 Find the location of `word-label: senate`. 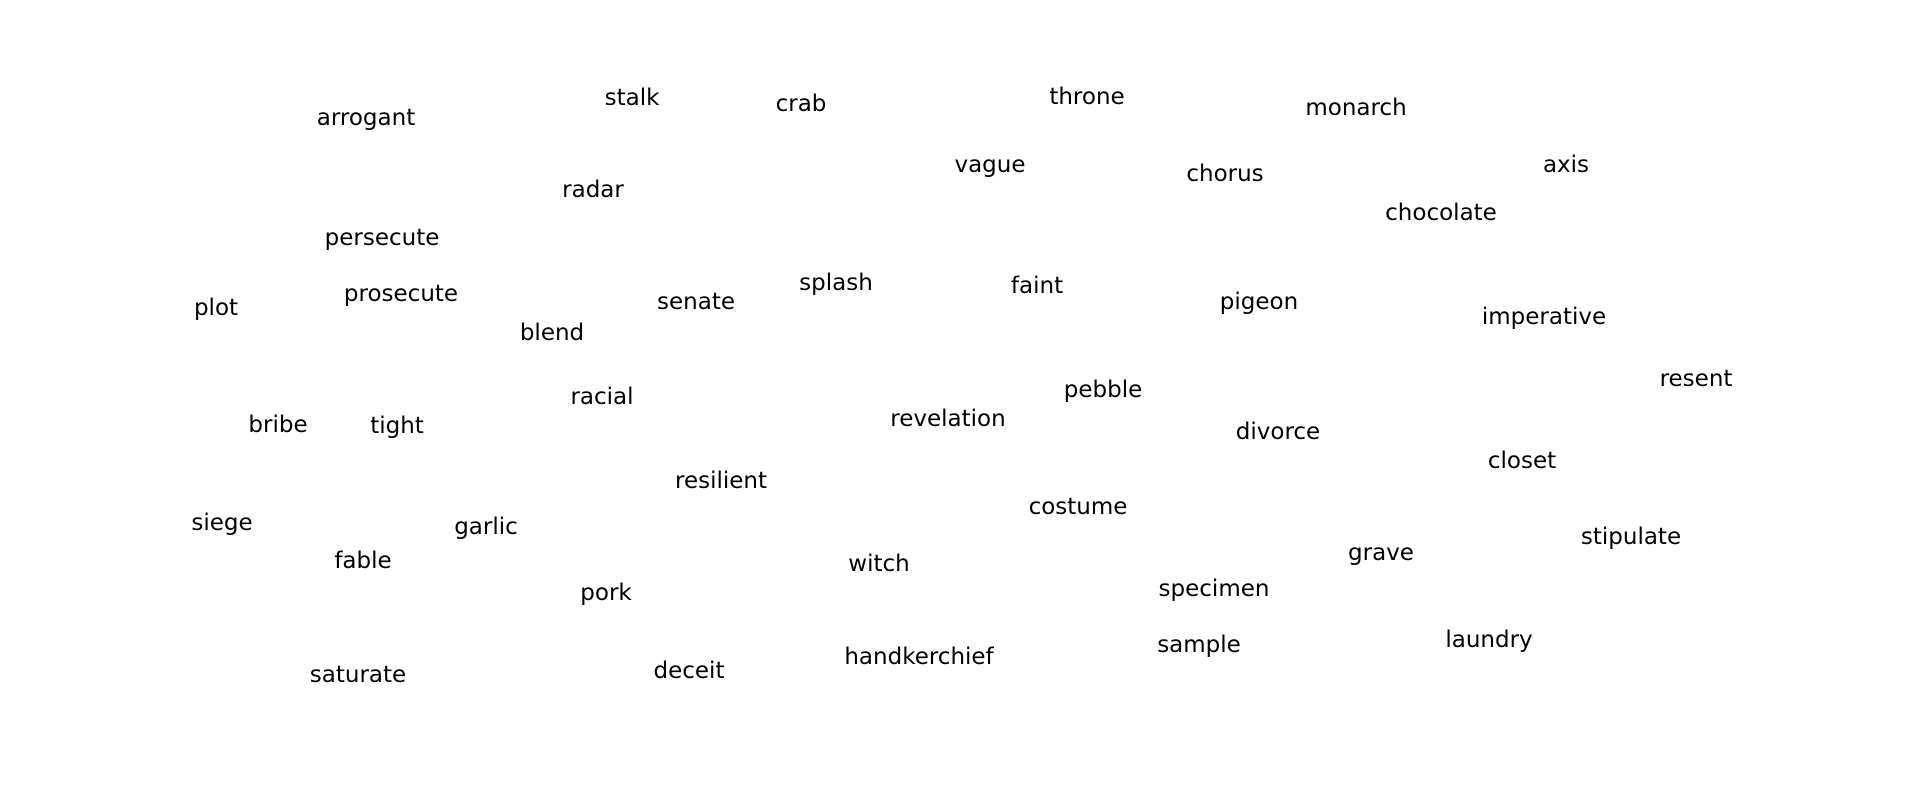

word-label: senate is located at coordinates (696, 302).